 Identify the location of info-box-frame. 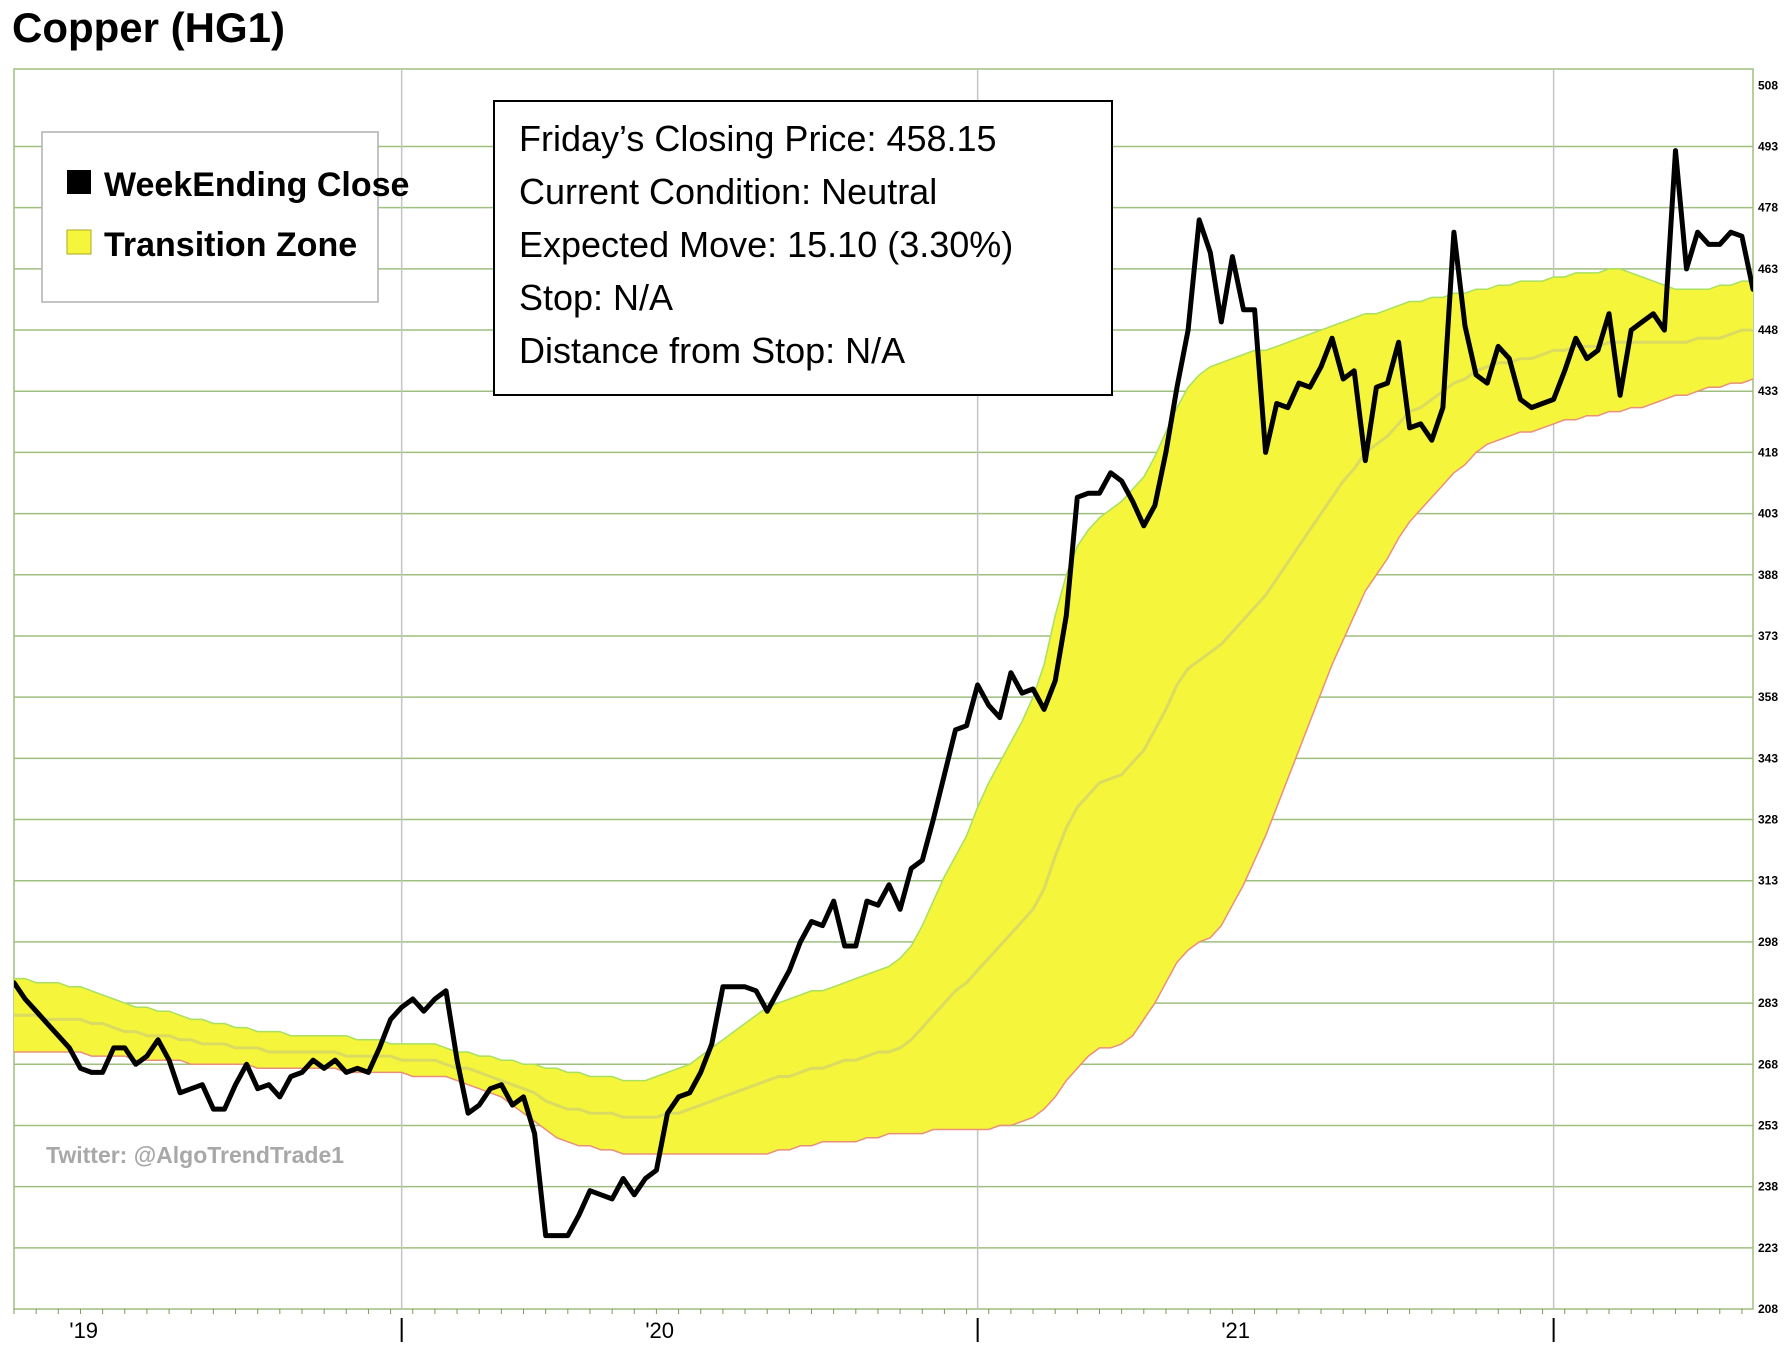
(803, 248).